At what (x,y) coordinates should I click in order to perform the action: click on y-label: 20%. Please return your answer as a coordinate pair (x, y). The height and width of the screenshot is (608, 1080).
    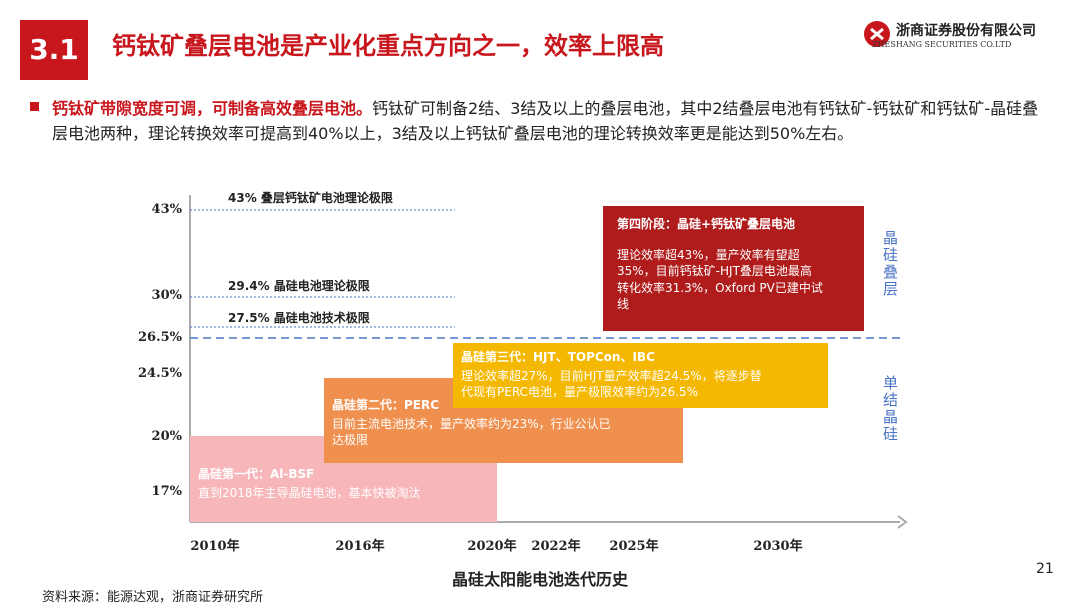
    Looking at the image, I should click on (166, 436).